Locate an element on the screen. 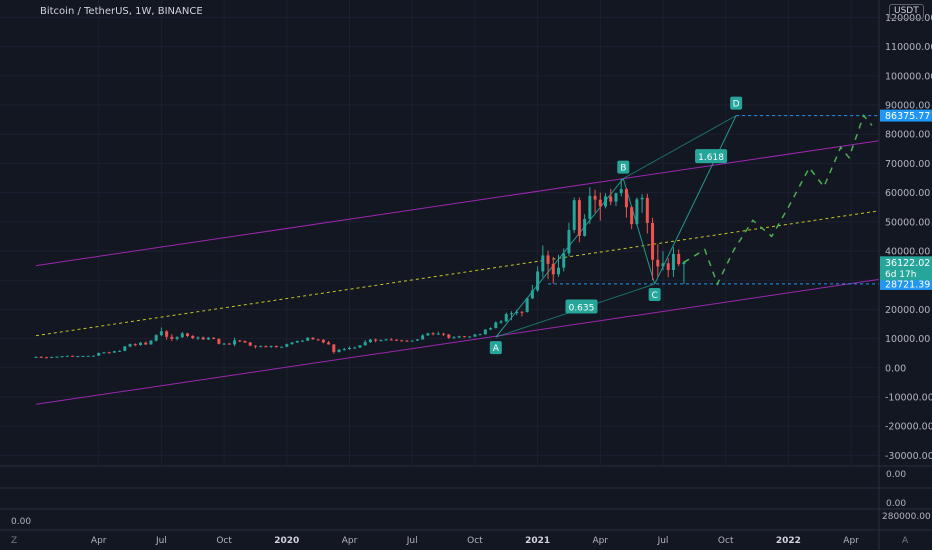 This screenshot has height=550, width=932. pattern-point-a: A is located at coordinates (495, 348).